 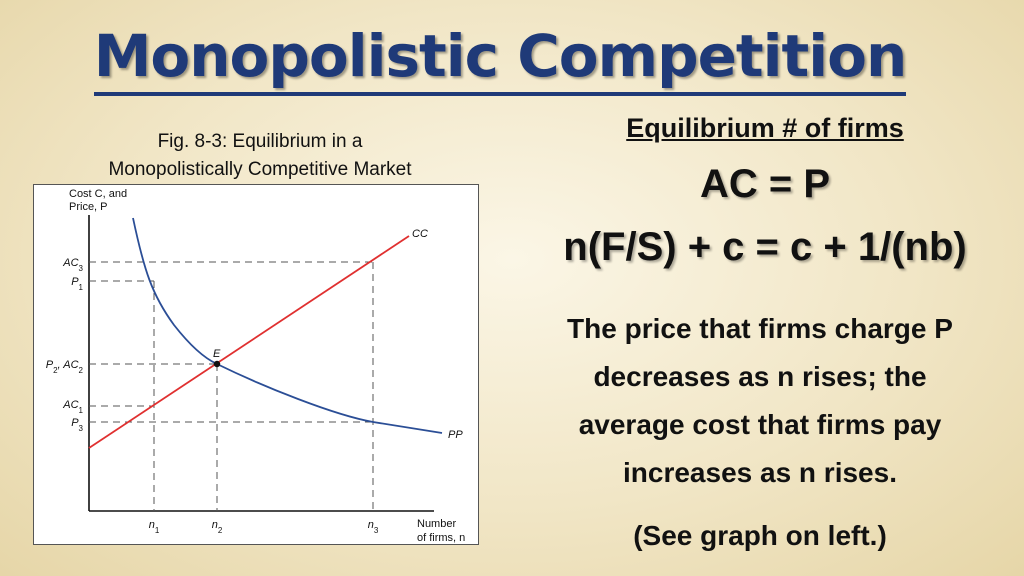 I want to click on x-axis-label-line-1: Number, so click(x=436, y=524).